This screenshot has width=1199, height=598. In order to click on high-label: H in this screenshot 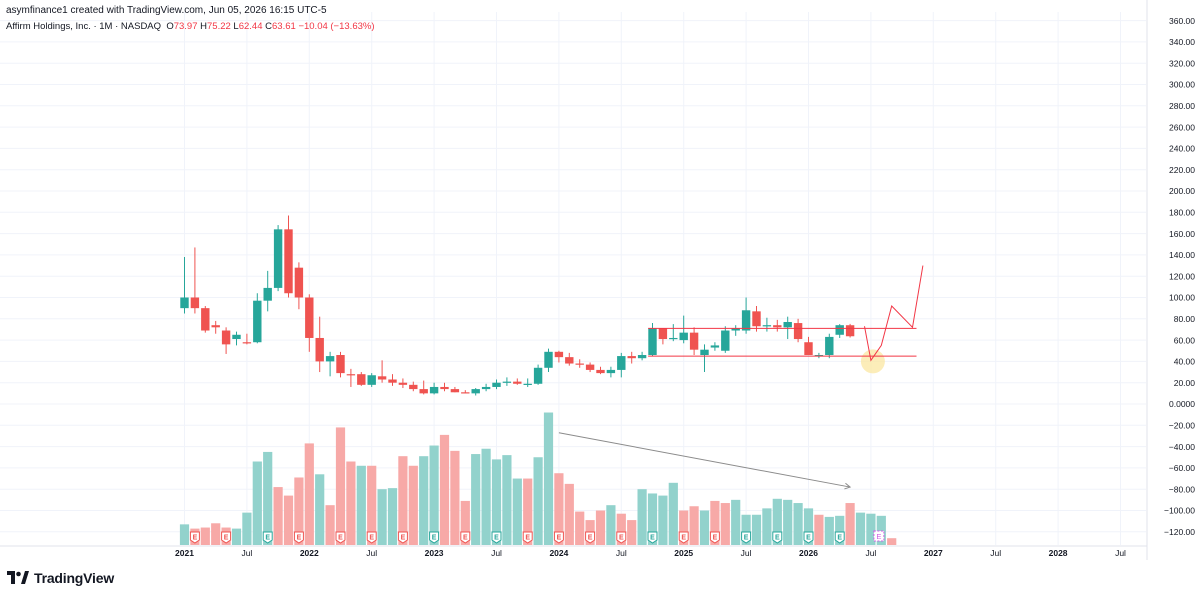, I will do `click(203, 26)`.